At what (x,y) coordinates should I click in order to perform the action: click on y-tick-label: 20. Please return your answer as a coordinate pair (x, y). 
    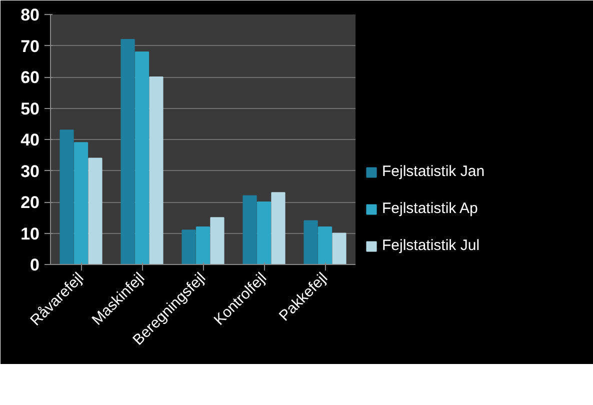
    Looking at the image, I should click on (30, 202).